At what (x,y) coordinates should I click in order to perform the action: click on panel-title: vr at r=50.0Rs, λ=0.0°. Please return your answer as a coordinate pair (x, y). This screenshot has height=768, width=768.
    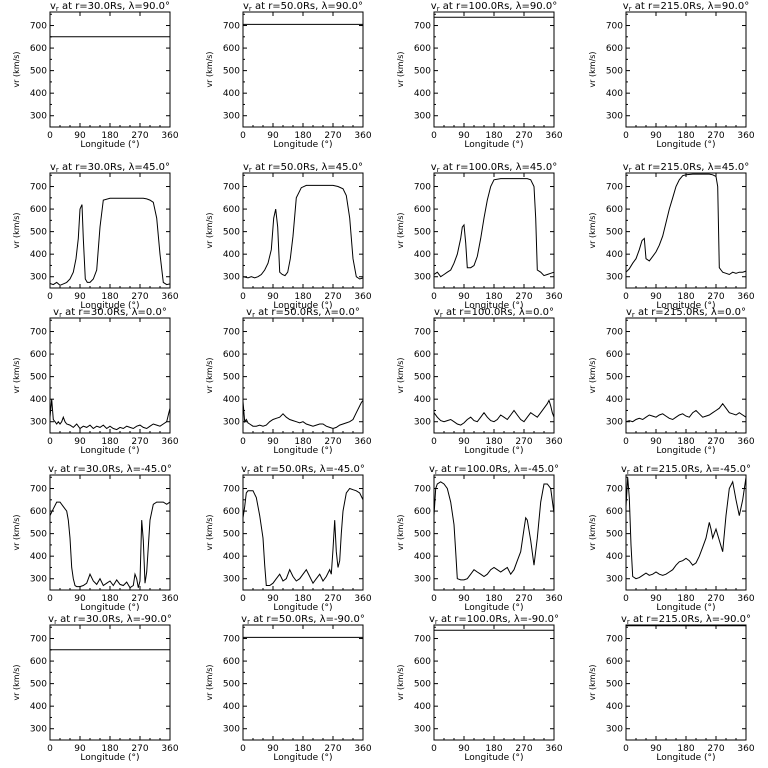
    Looking at the image, I should click on (303, 313).